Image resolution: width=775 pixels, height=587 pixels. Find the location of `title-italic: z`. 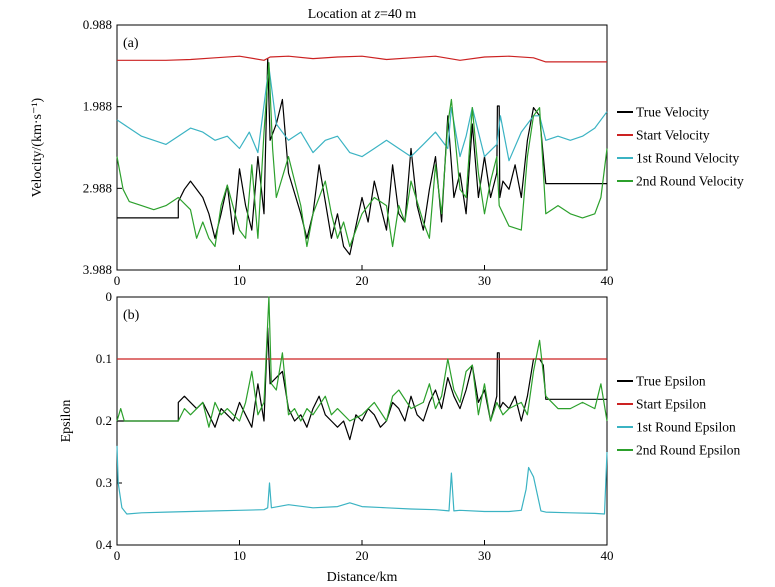

title-italic: z is located at coordinates (377, 14).